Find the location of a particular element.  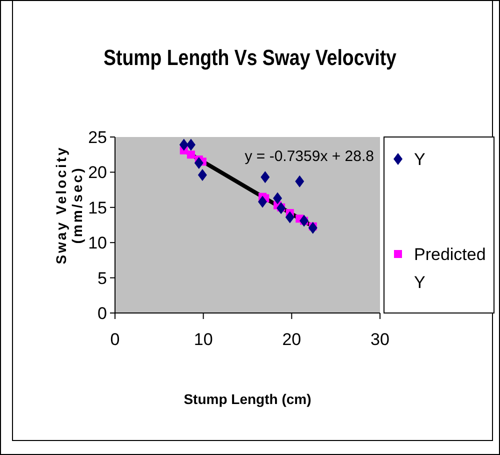

x-axis-title: Stump Length (cm) is located at coordinates (248, 399).